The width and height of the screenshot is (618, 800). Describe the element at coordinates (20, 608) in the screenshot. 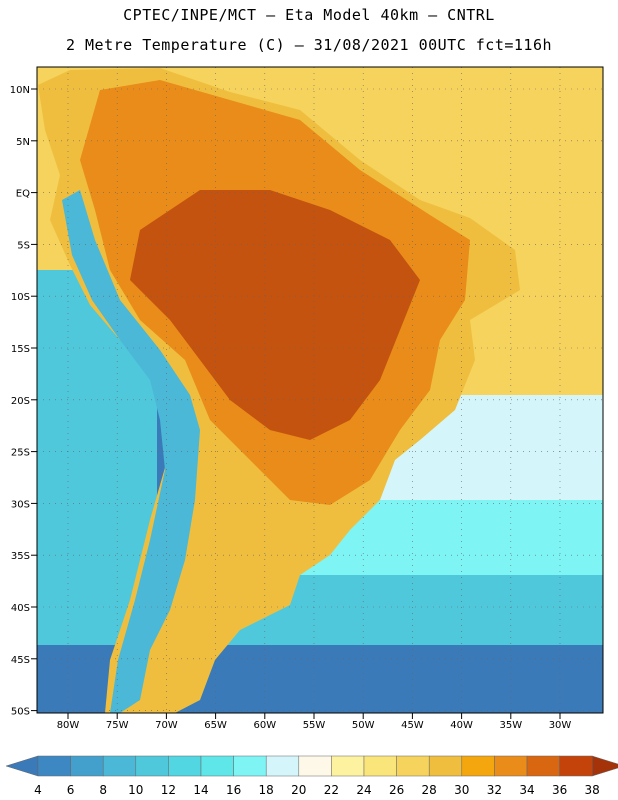

I see `lat-label: 40S` at that location.